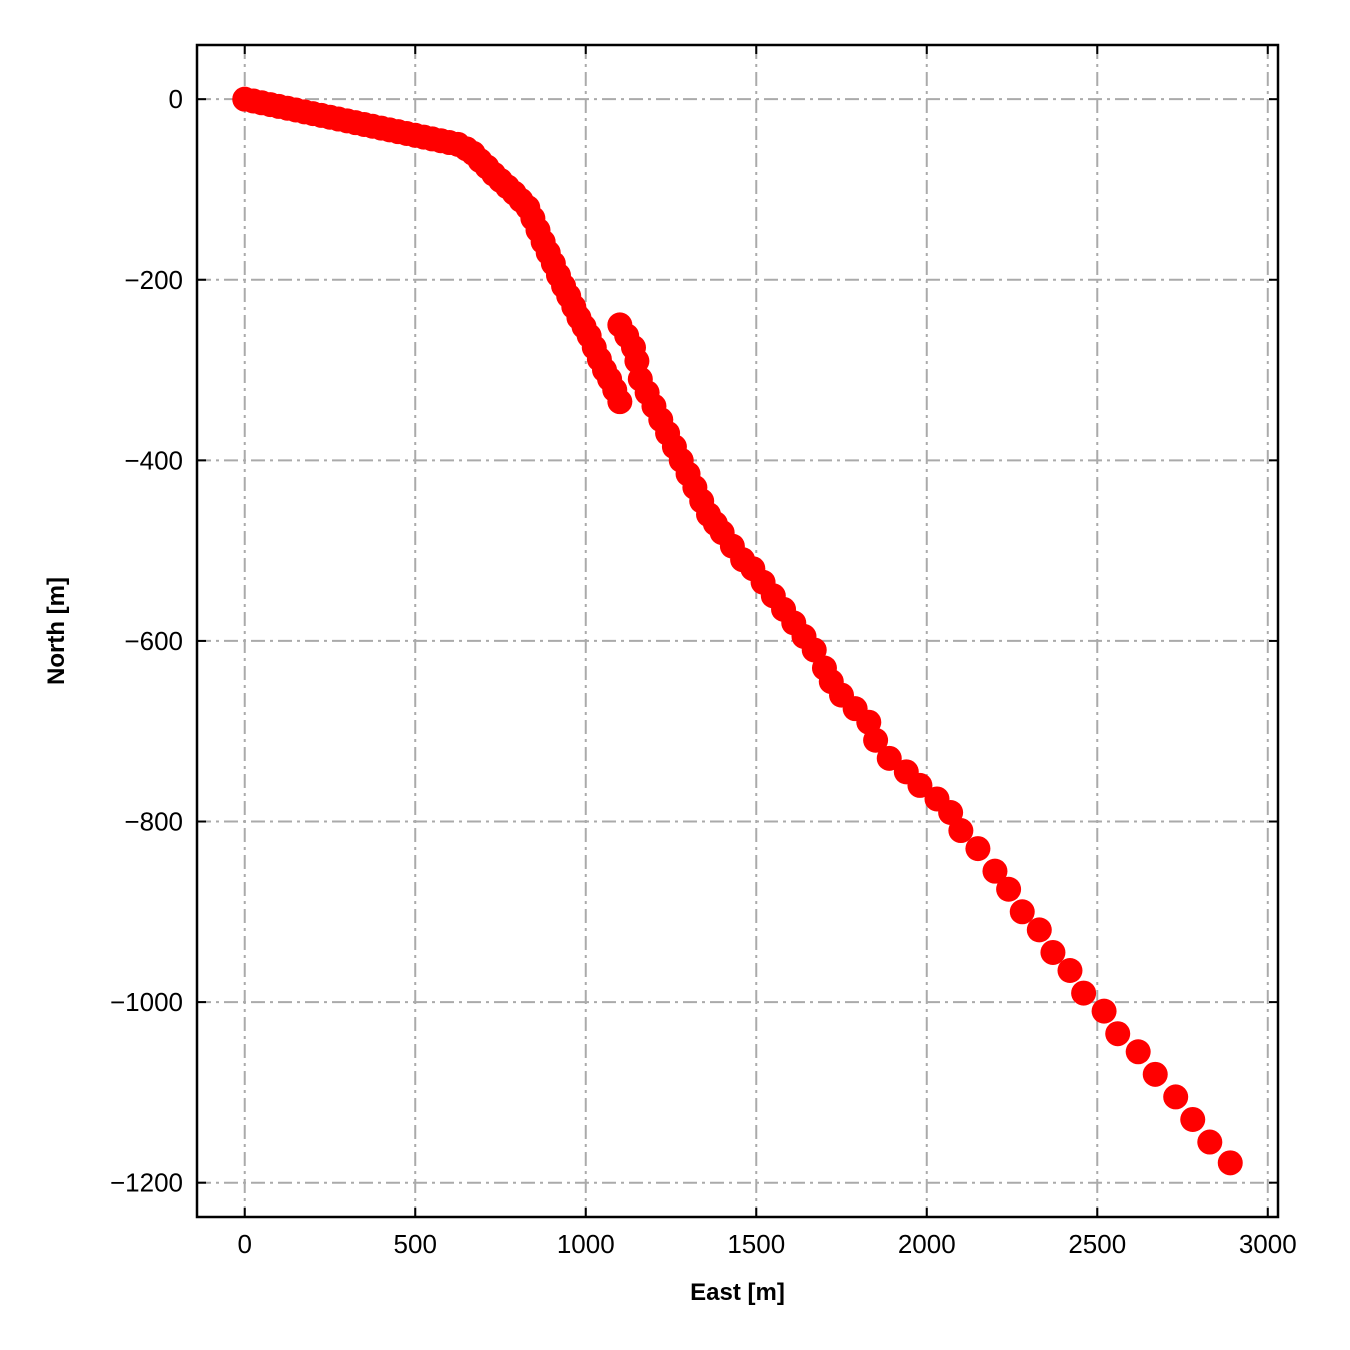  What do you see at coordinates (153, 460) in the screenshot?
I see `y-tick-label: −400` at bounding box center [153, 460].